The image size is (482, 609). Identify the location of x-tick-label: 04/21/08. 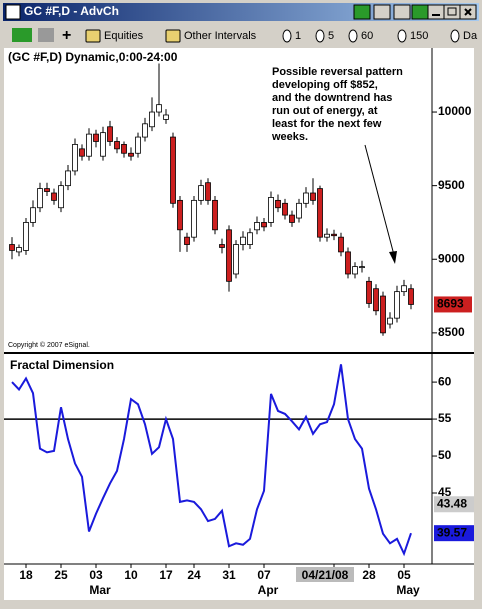
(325, 575).